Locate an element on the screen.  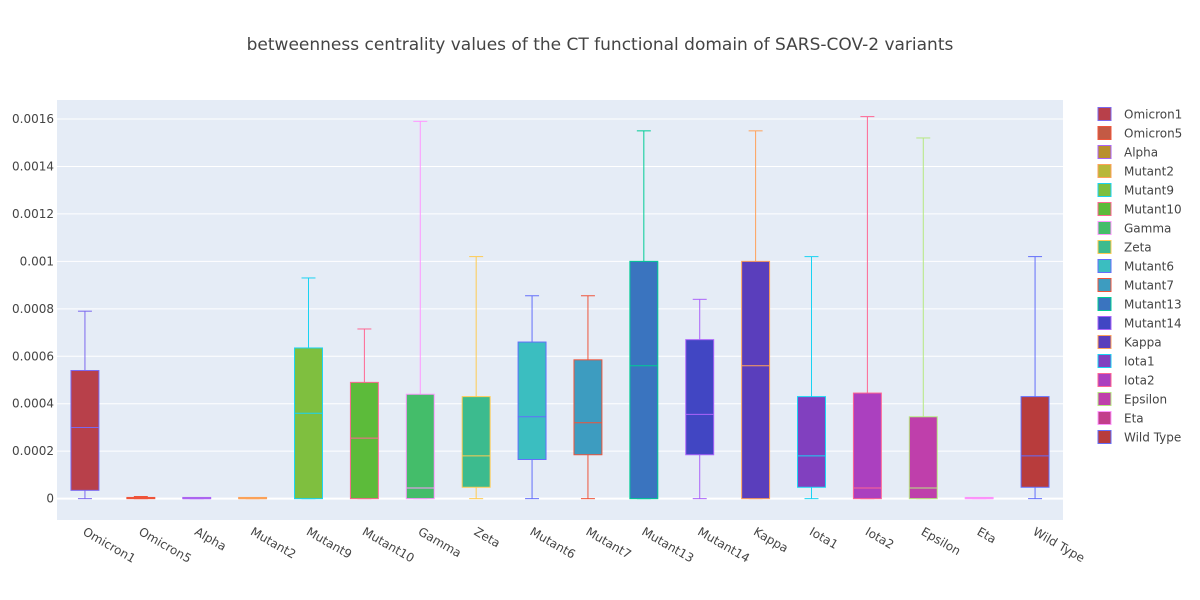
y-tick-label: 0.0002 is located at coordinates (33, 451).